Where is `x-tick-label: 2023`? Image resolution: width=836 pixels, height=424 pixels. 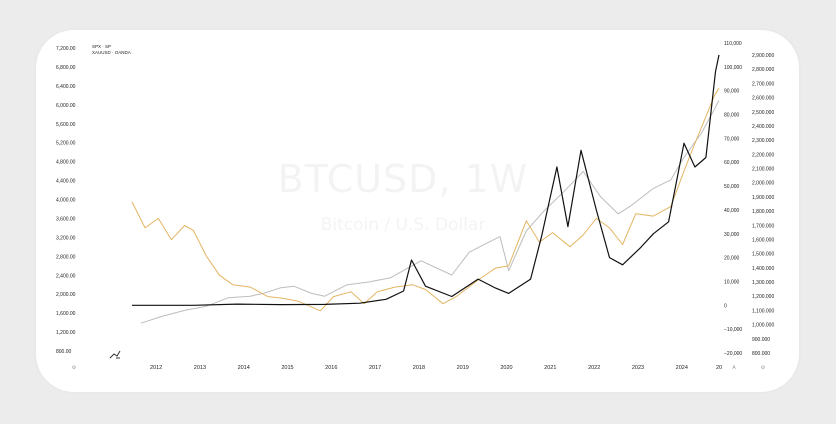 x-tick-label: 2023 is located at coordinates (638, 368).